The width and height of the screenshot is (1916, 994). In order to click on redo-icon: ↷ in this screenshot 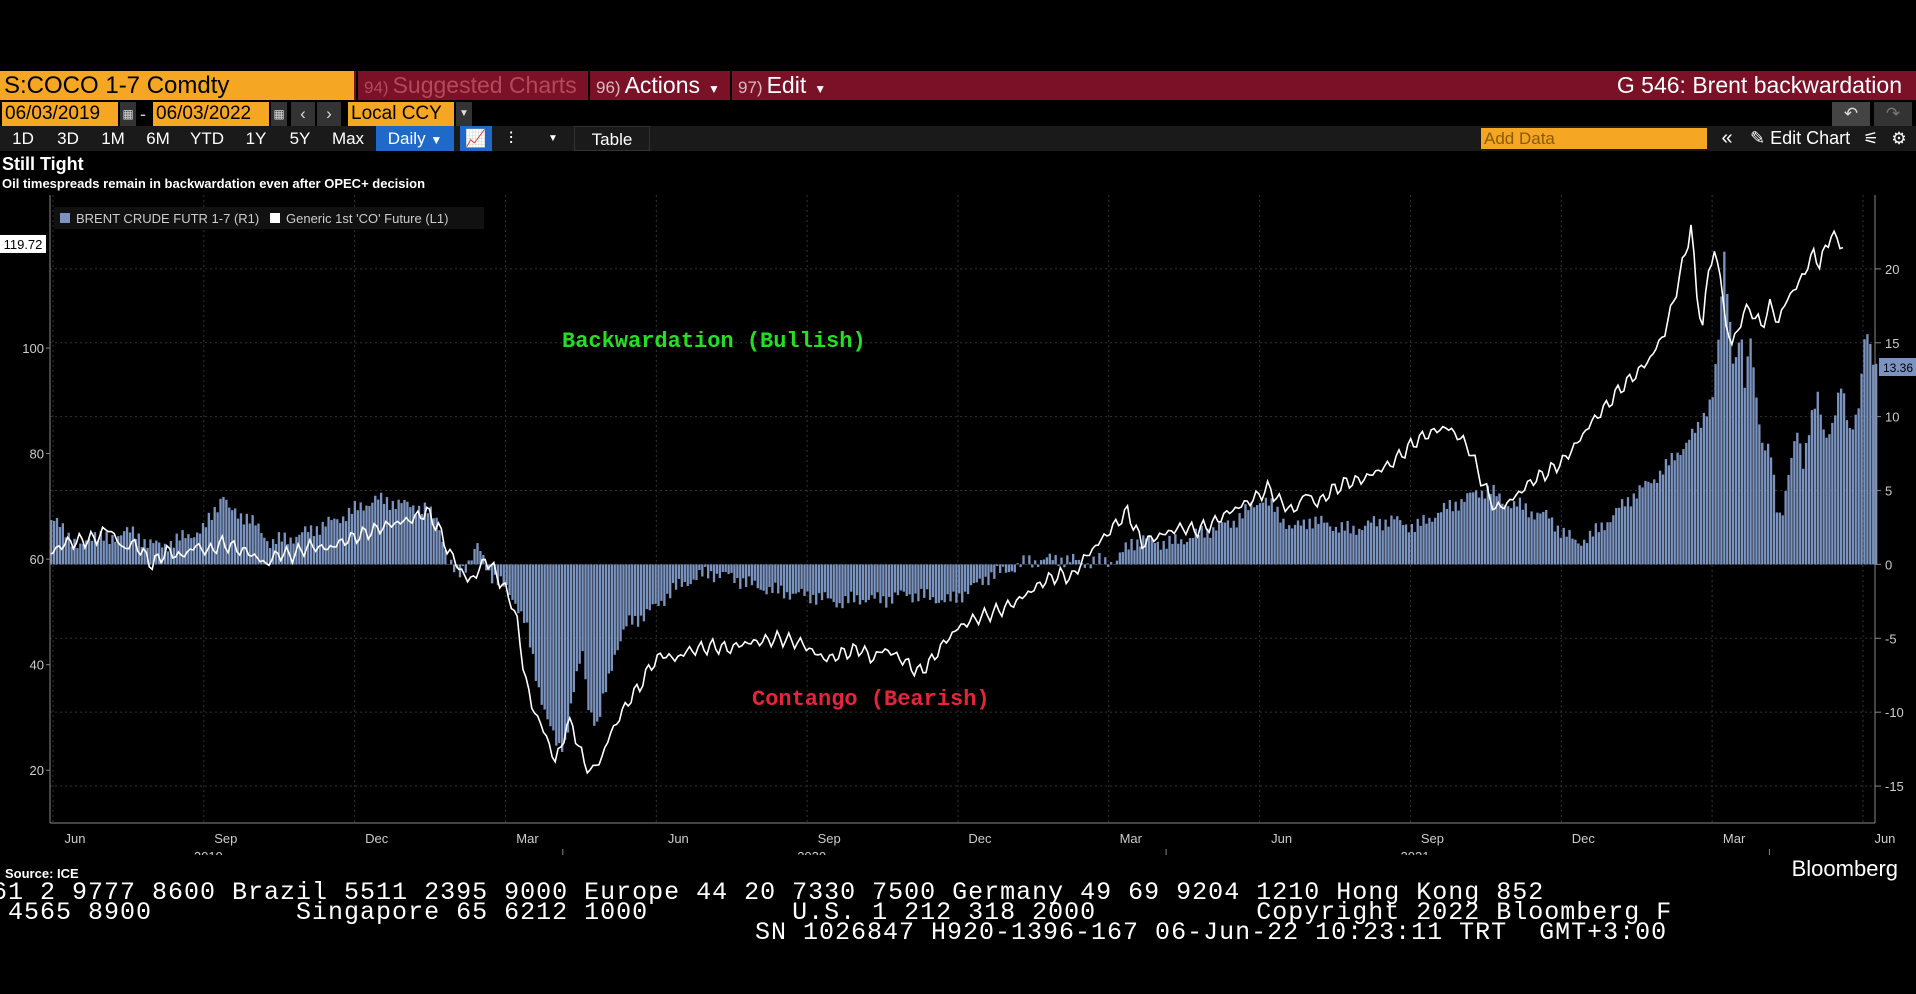, I will do `click(1893, 114)`.